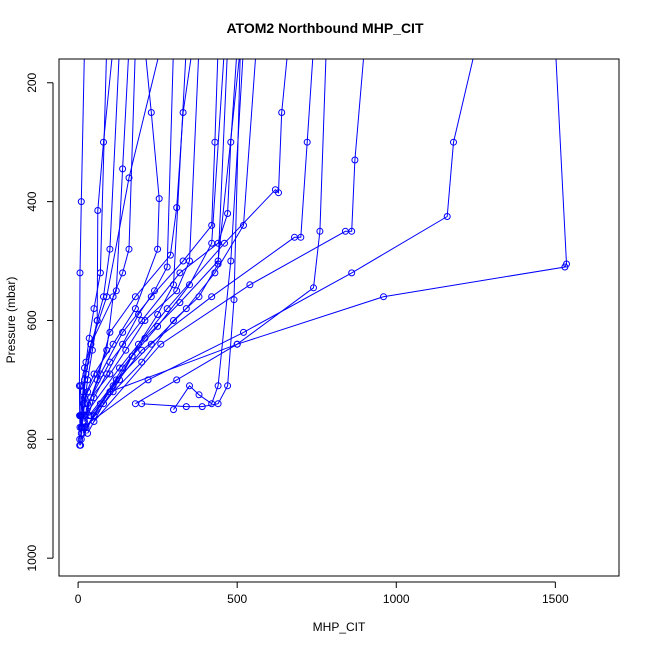 The height and width of the screenshot is (650, 650). I want to click on x-tick-label: 0, so click(78, 599).